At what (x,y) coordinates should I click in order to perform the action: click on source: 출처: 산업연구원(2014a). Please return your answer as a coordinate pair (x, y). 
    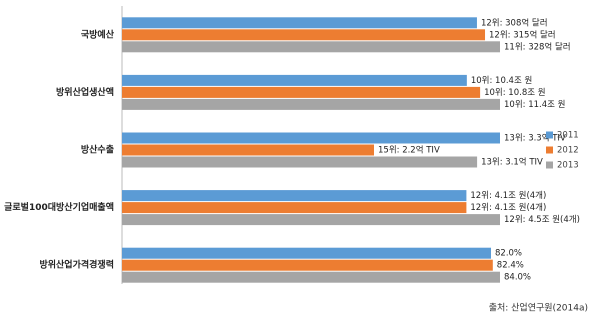
    Looking at the image, I should click on (538, 308).